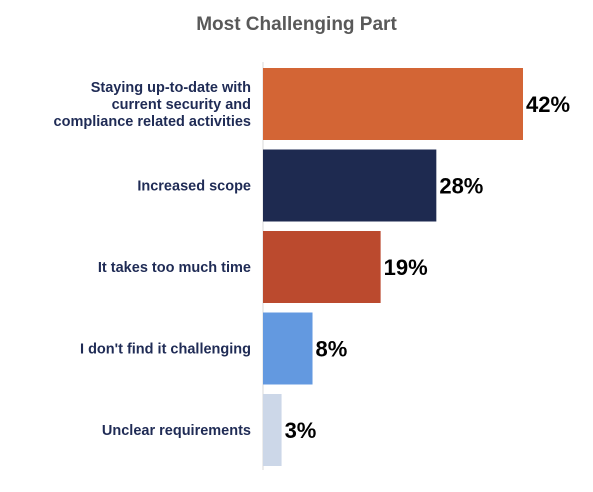 The height and width of the screenshot is (492, 593). I want to click on value-label-0: 42%, so click(548, 104).